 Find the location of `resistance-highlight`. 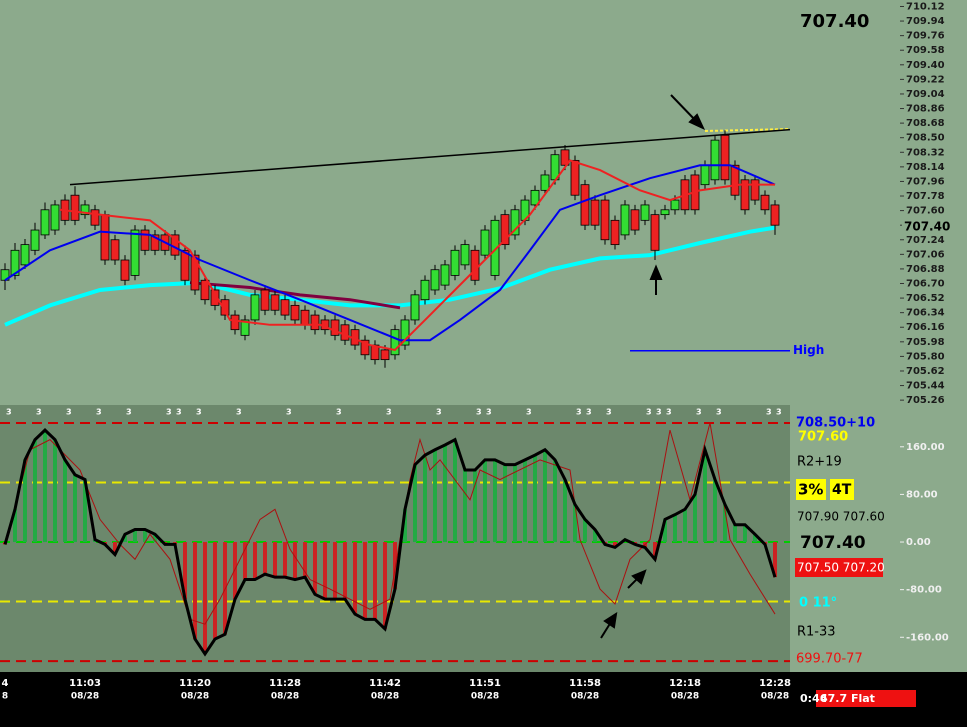

resistance-highlight is located at coordinates (747, 130).